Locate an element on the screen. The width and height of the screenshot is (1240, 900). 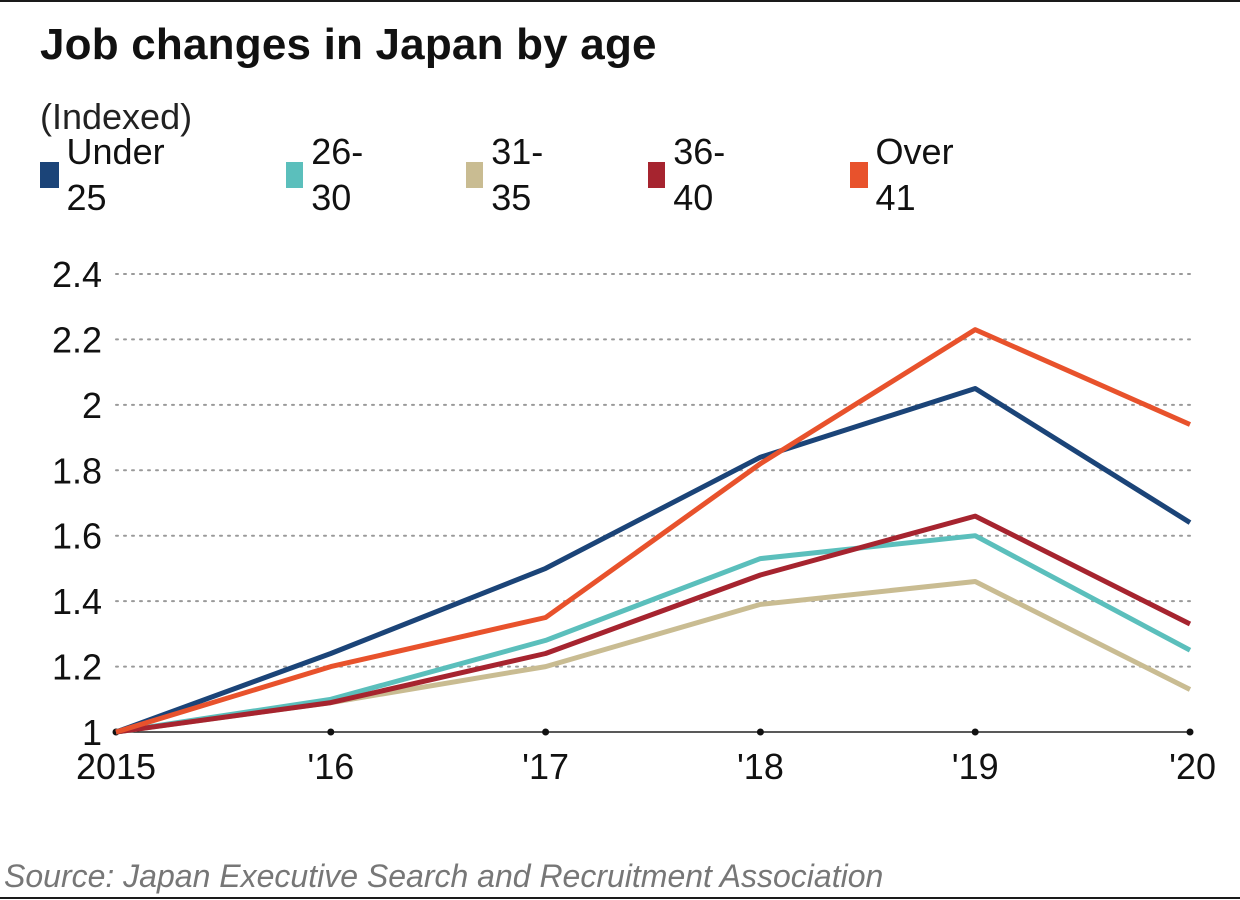
legend-item-under-25: Under 25 is located at coordinates (106, 174).